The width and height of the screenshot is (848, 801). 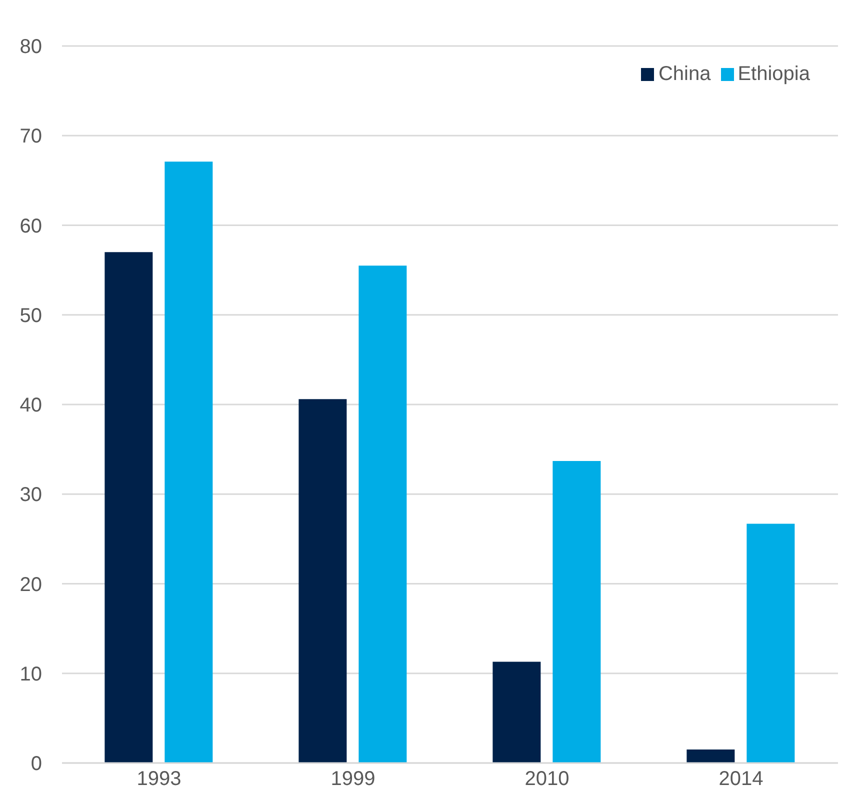 I want to click on y-tick-label: 50, so click(x=31, y=315).